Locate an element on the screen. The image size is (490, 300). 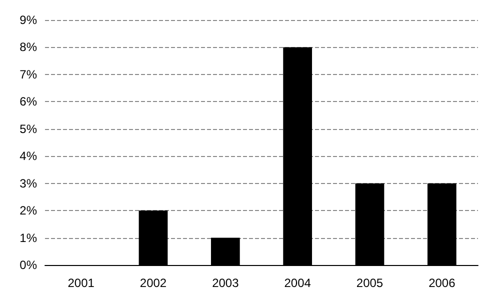
x-tick-label: 2001 is located at coordinates (81, 283).